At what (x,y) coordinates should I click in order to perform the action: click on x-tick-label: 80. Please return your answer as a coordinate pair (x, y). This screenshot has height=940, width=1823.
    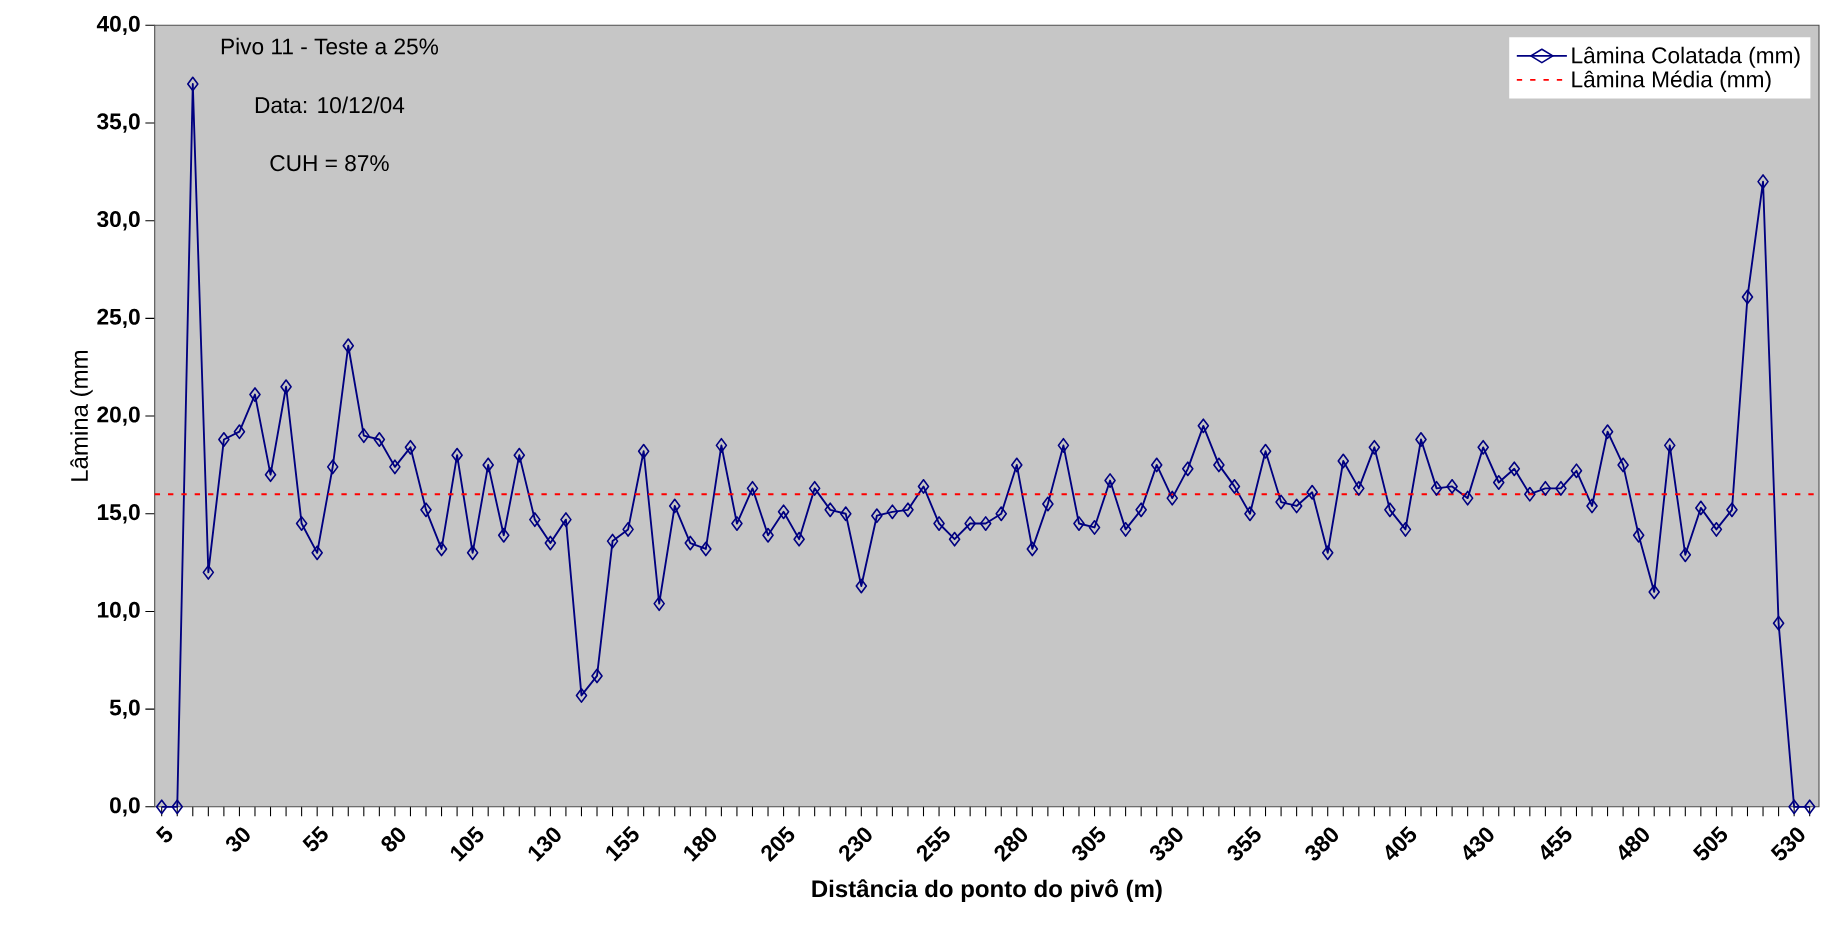
    Looking at the image, I should click on (393, 839).